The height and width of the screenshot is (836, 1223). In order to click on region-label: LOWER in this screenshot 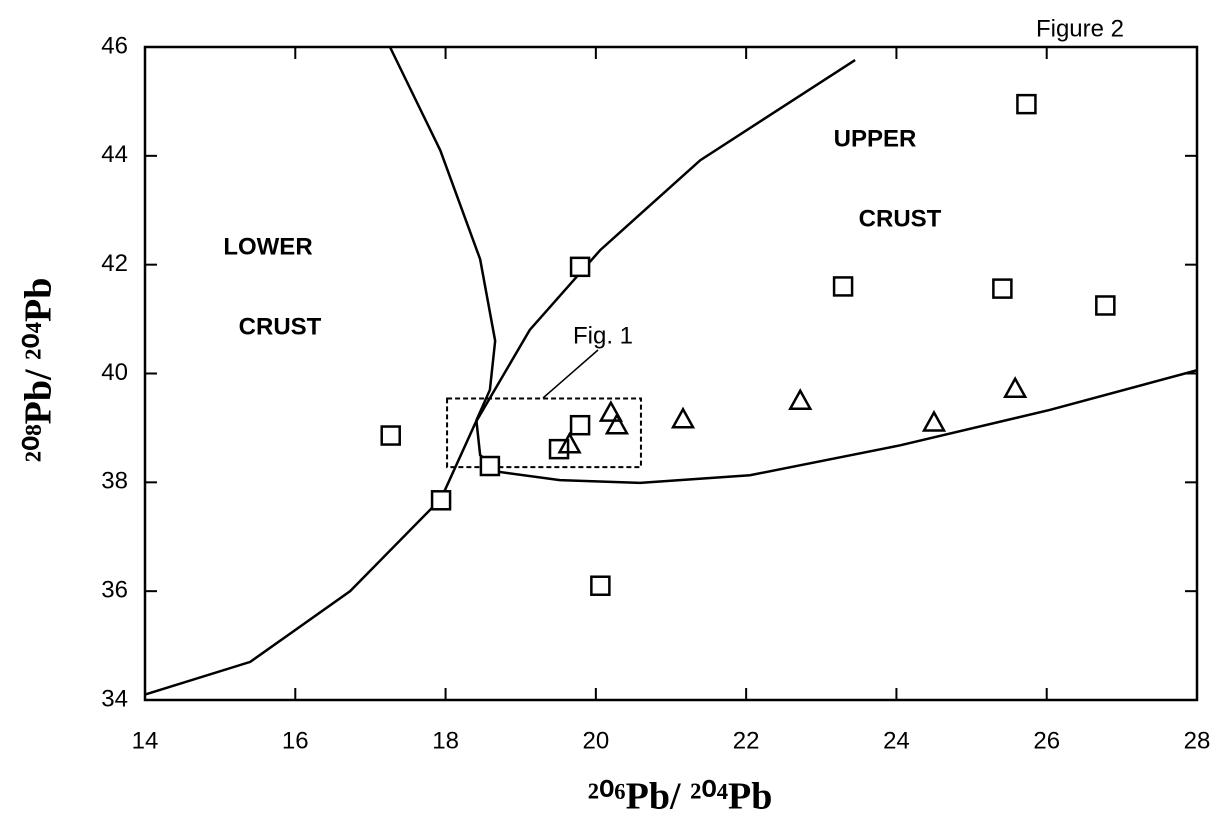, I will do `click(267, 246)`.